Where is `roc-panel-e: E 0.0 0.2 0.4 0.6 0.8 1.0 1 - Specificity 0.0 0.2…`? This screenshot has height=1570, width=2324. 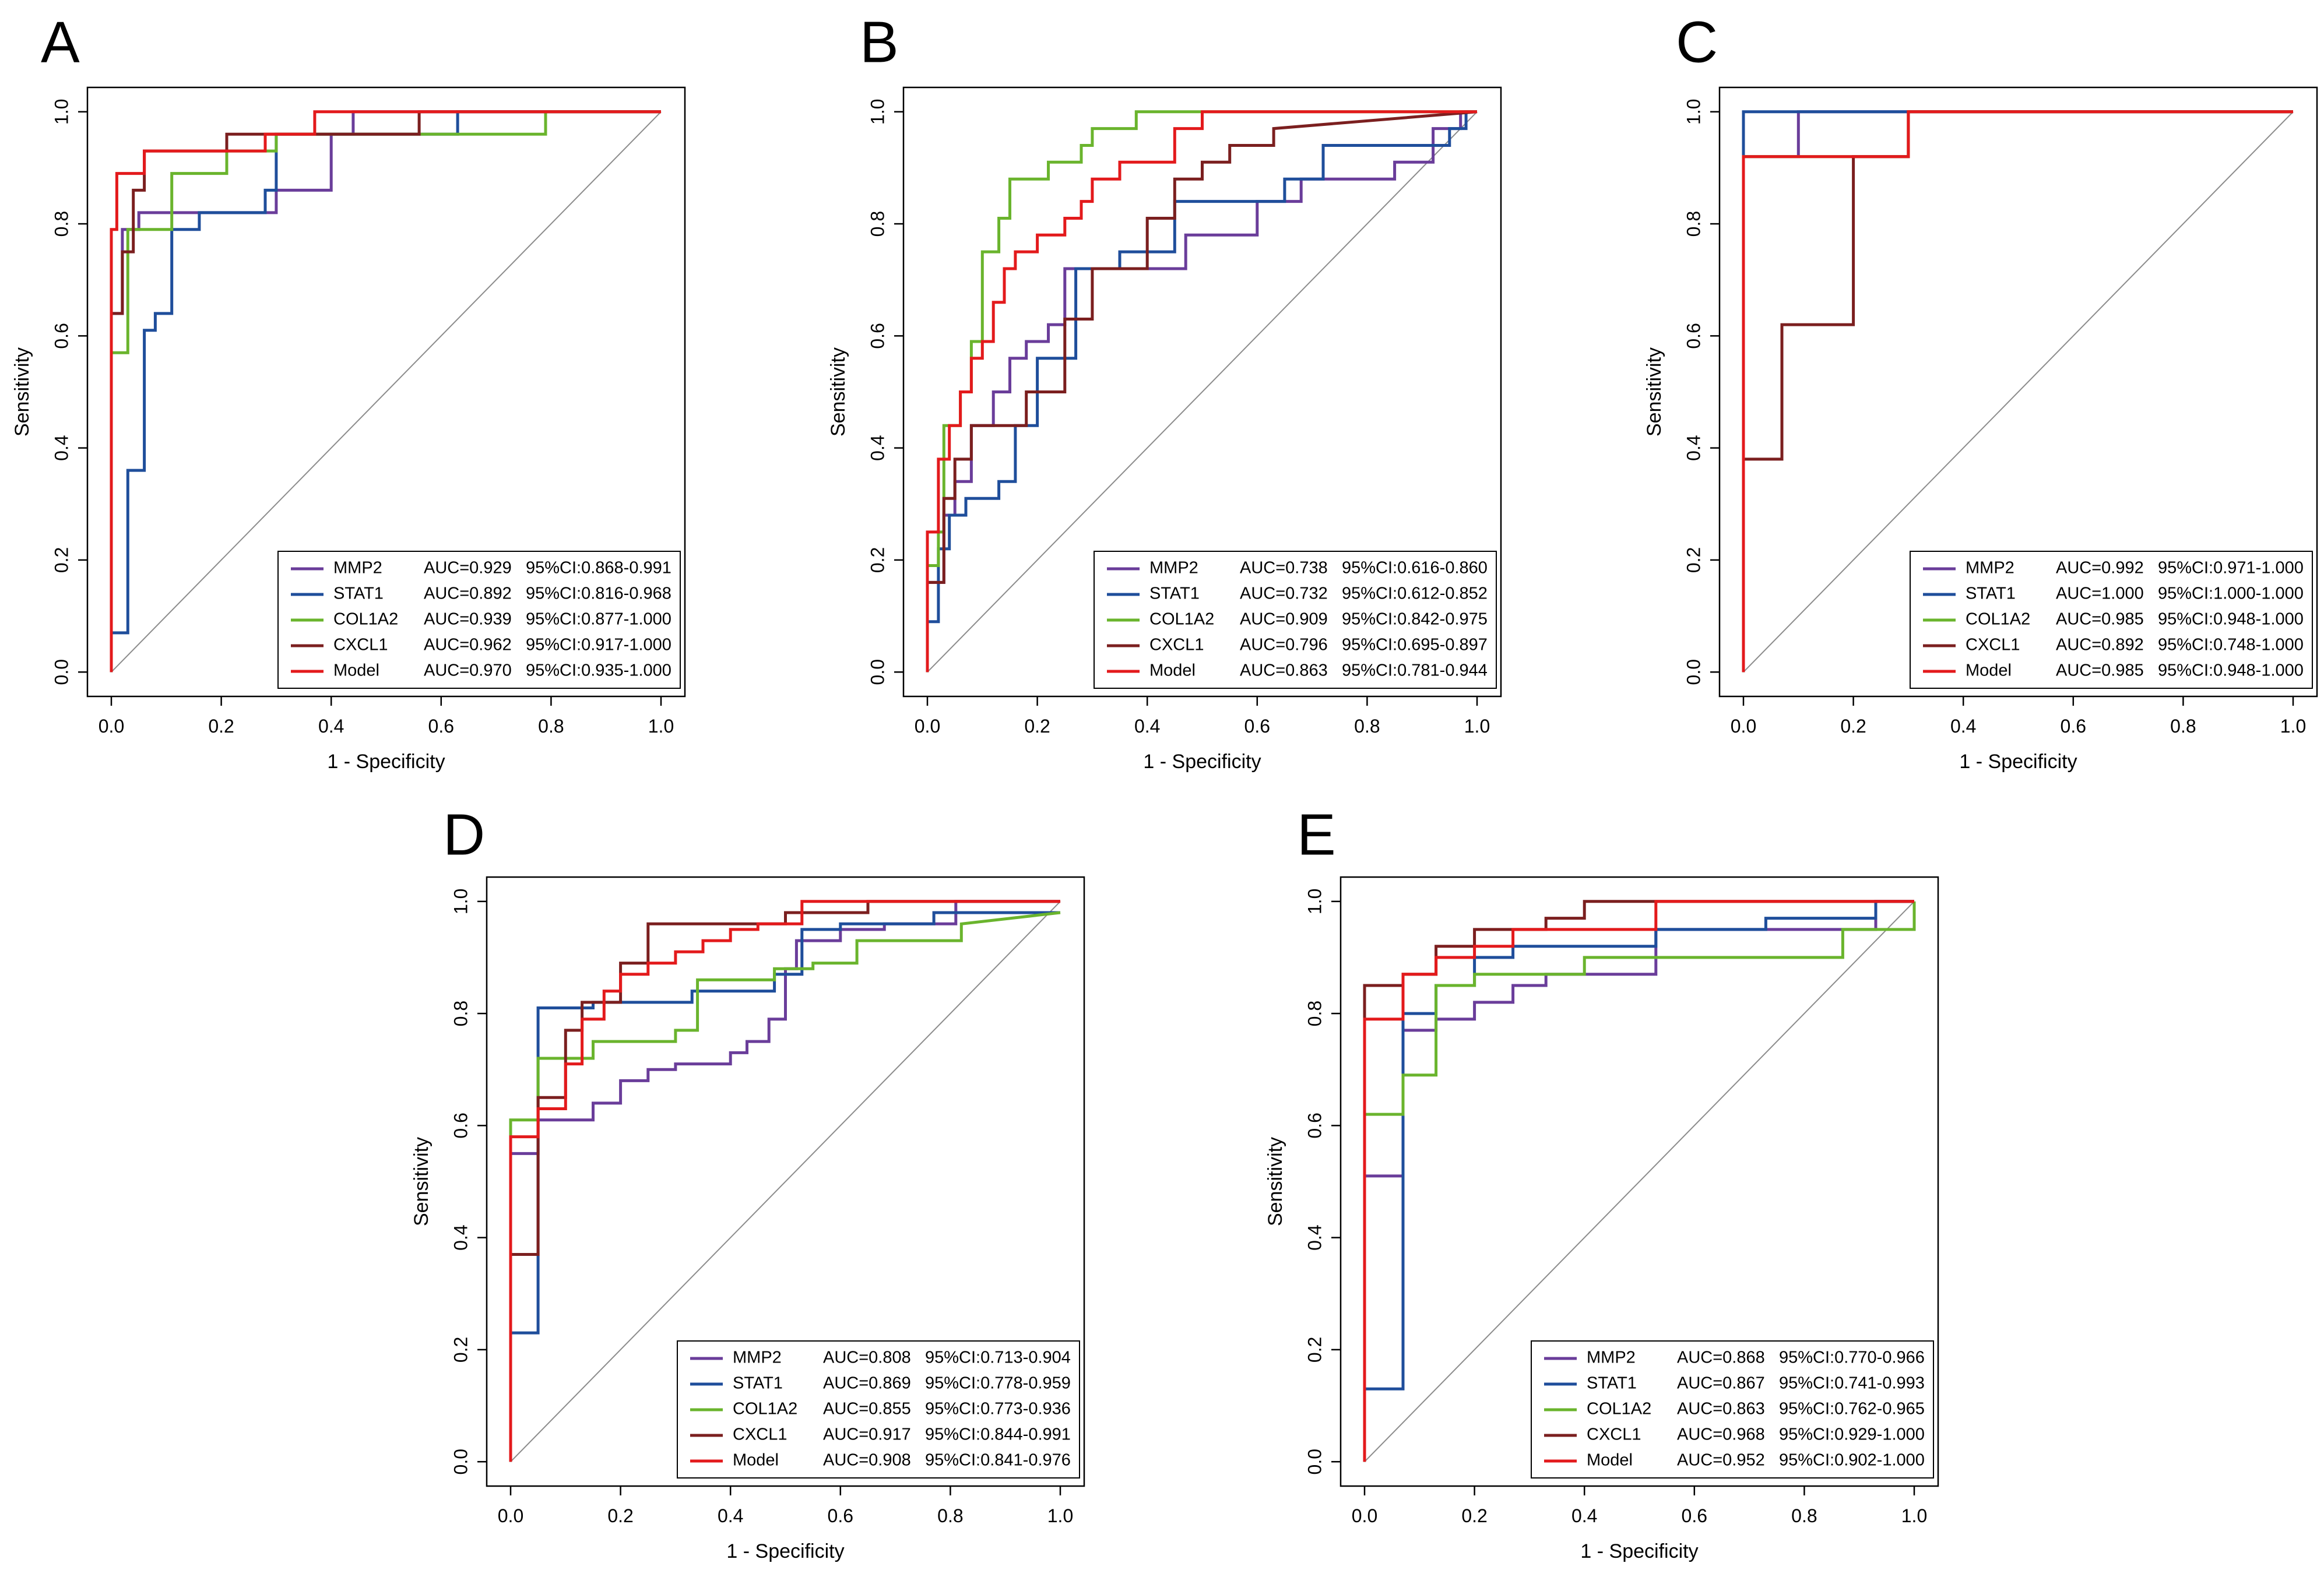 roc-panel-e: E 0.0 0.2 0.4 0.6 0.8 1.0 1 - Specificity 0.0 0.2… is located at coordinates (1602, 1182).